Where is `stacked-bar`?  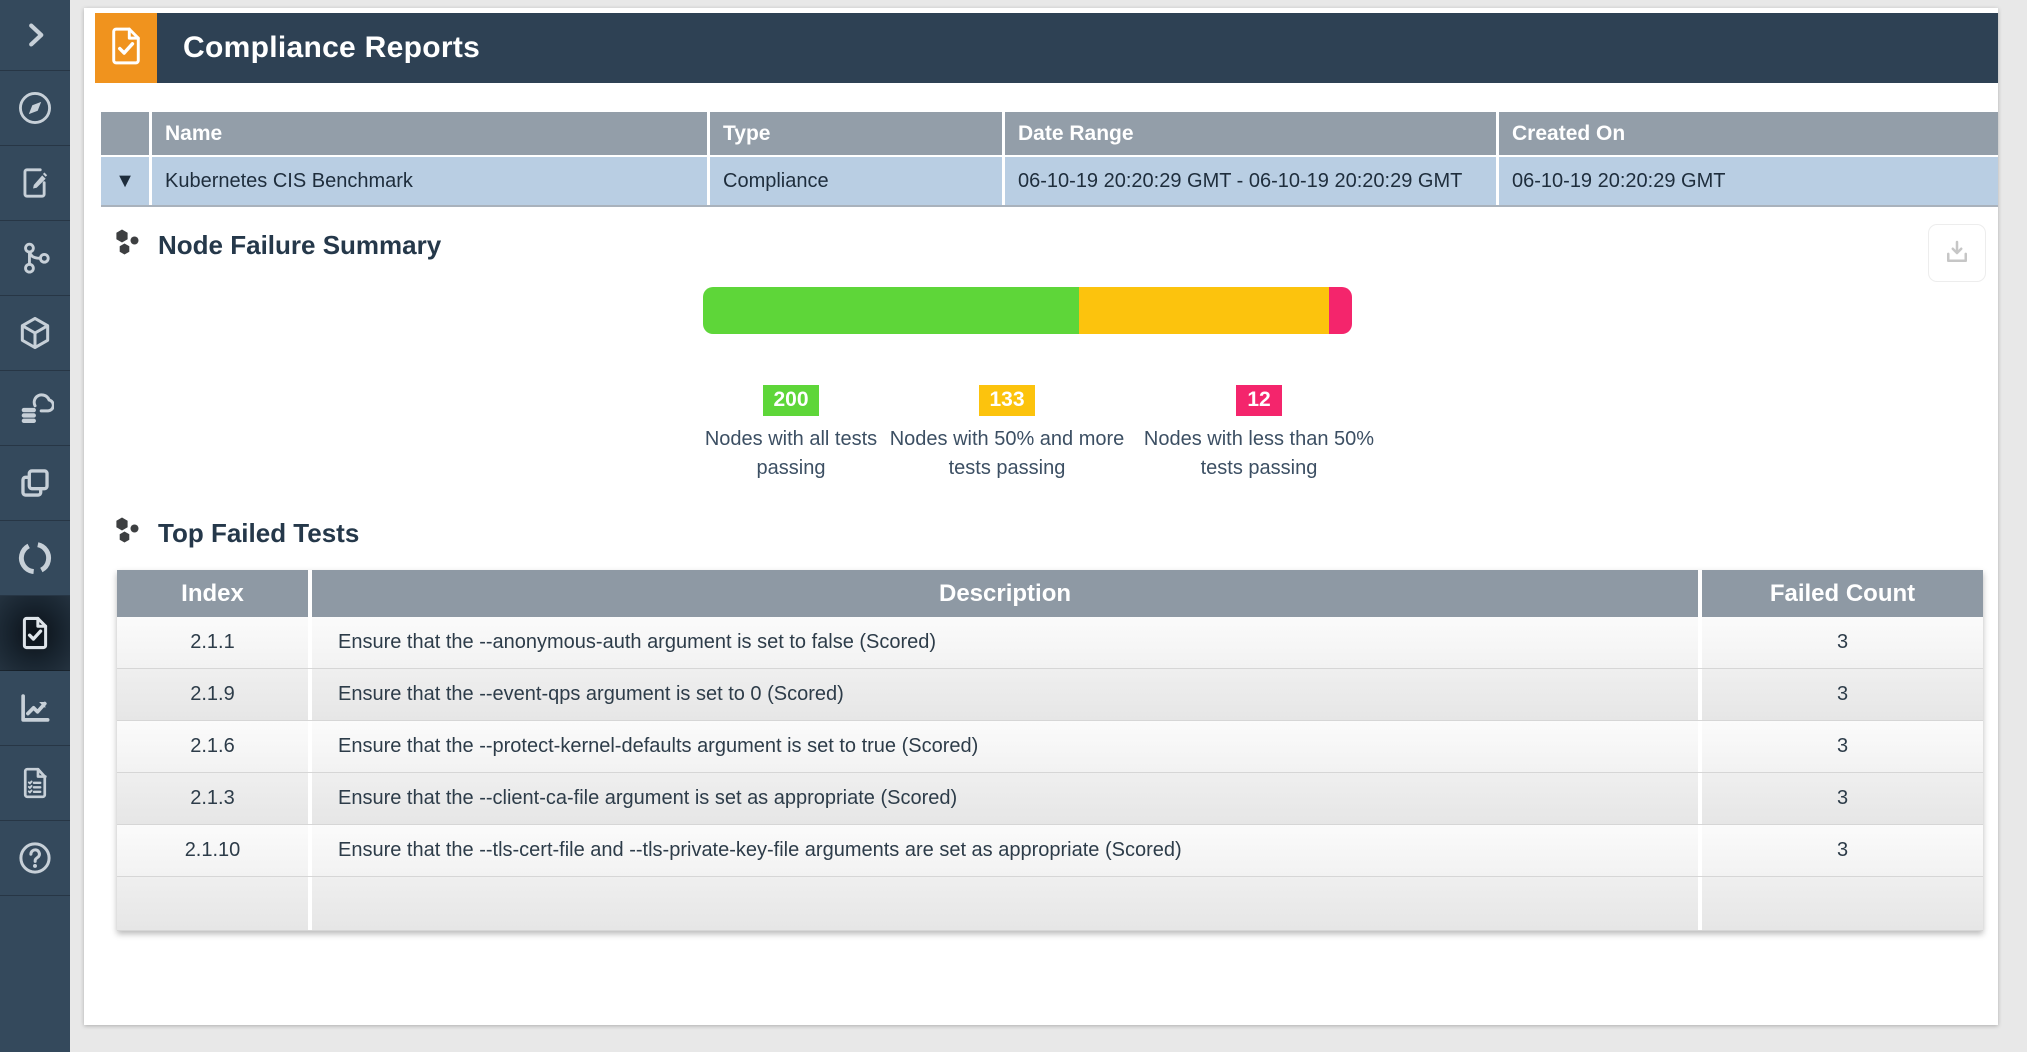
stacked-bar is located at coordinates (1027, 310).